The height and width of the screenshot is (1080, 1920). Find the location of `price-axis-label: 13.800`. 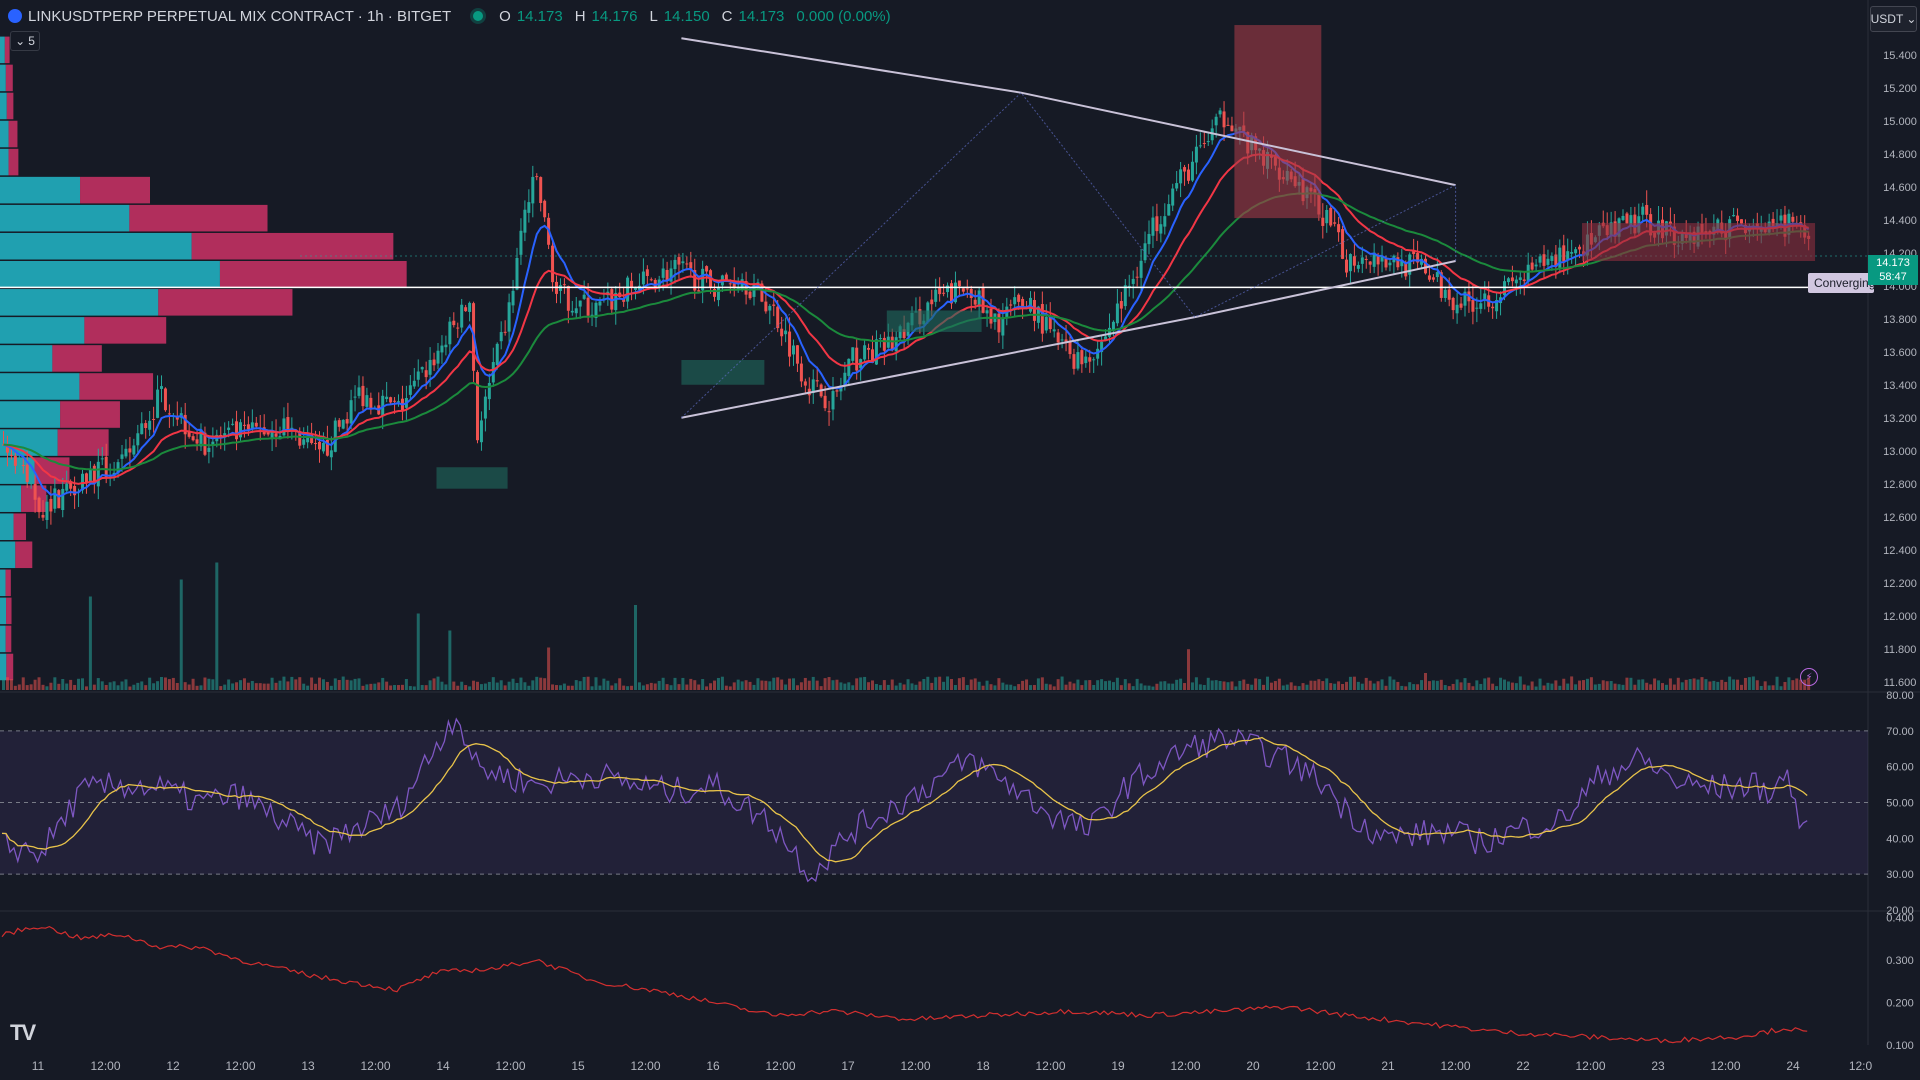

price-axis-label: 13.800 is located at coordinates (1900, 320).